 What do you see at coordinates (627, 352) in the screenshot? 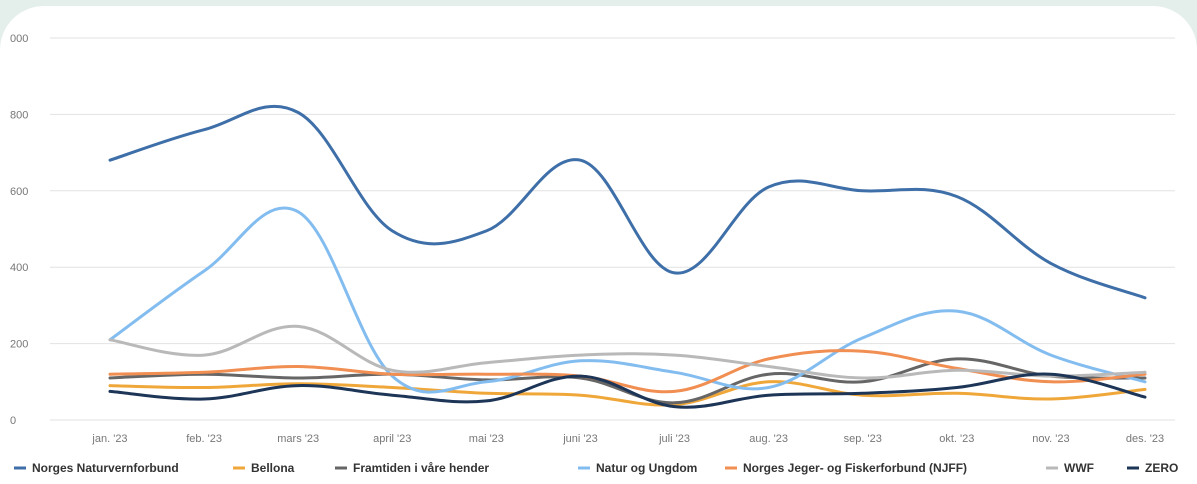
I see `series-line-wwf` at bounding box center [627, 352].